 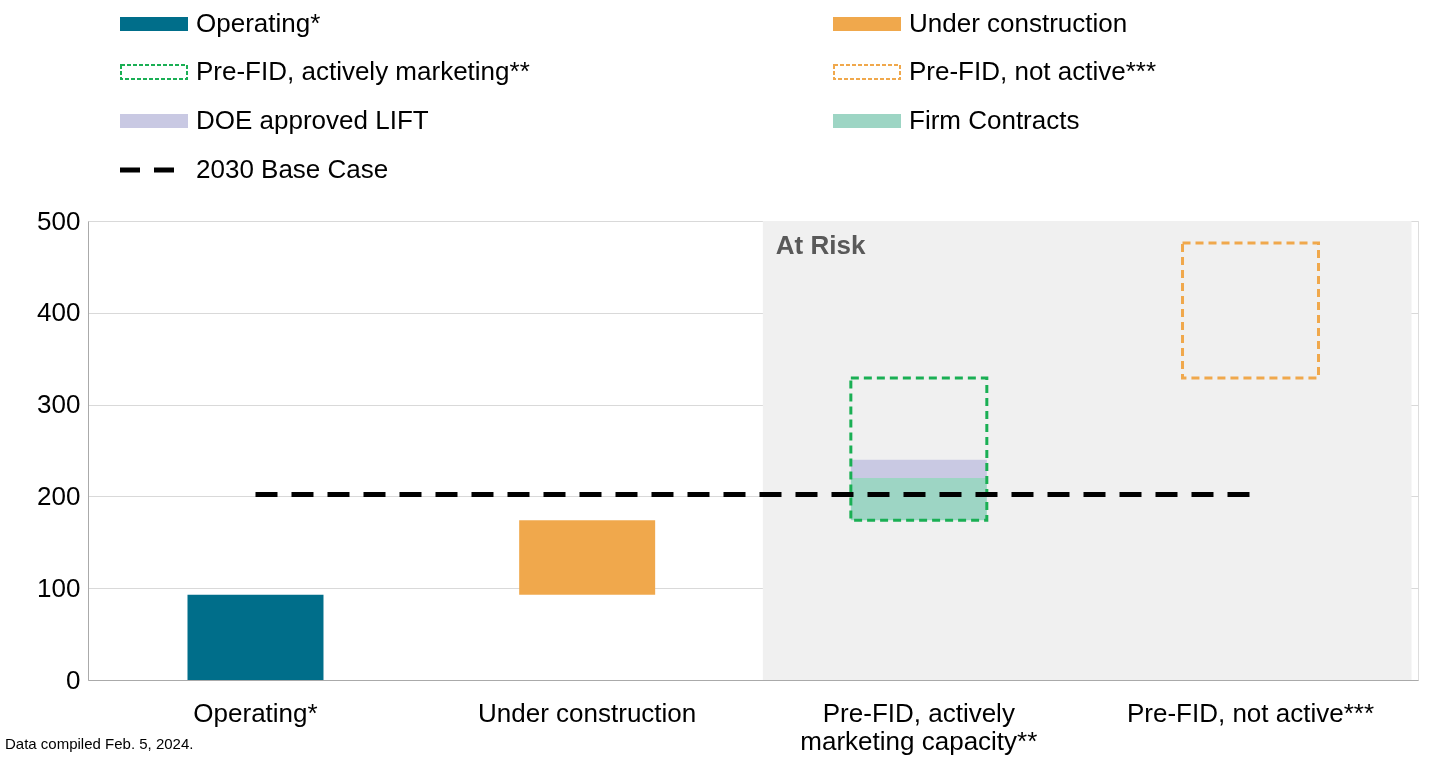 What do you see at coordinates (587, 712) in the screenshot?
I see `x-tick-label: Under construction` at bounding box center [587, 712].